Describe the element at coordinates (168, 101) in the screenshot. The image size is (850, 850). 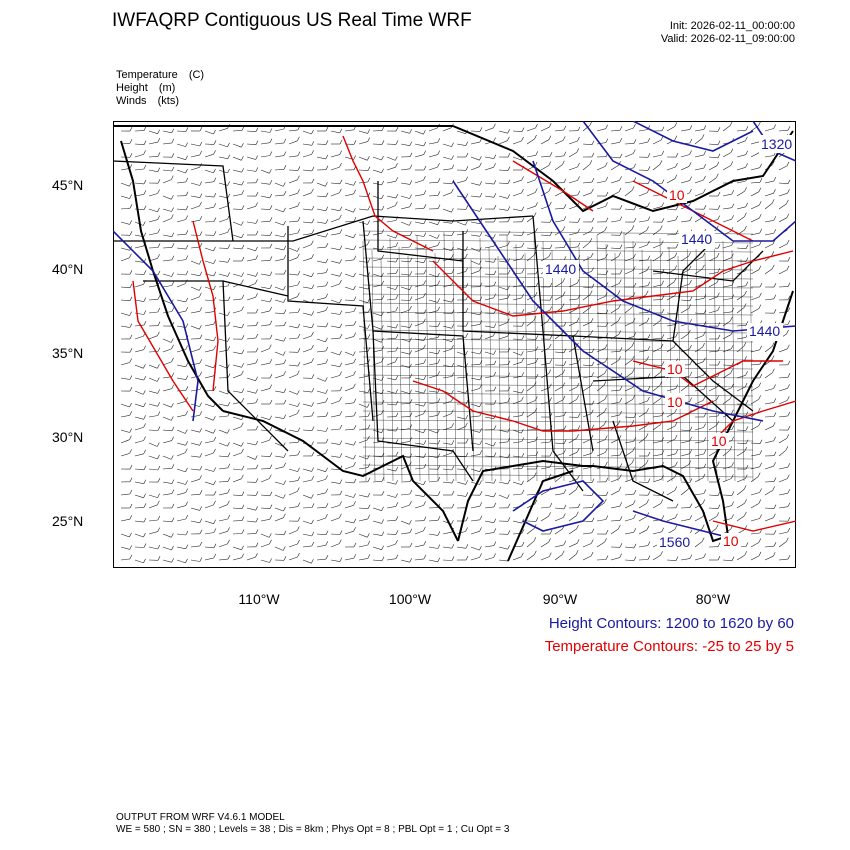
I see `variable-unit: (kts)` at that location.